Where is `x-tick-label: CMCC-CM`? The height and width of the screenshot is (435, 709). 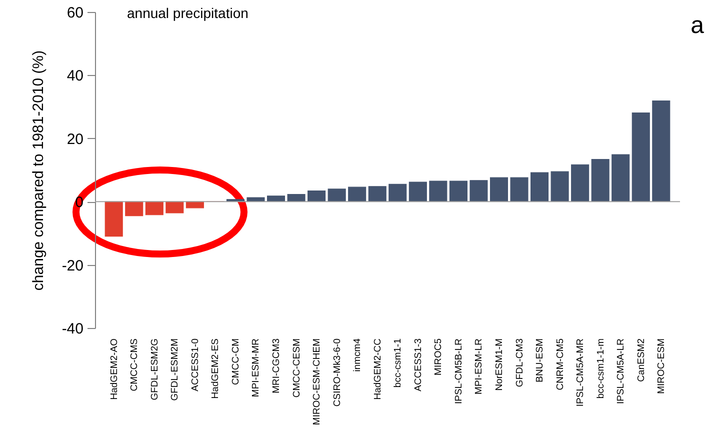
x-tick-label: CMCC-CM is located at coordinates (236, 361).